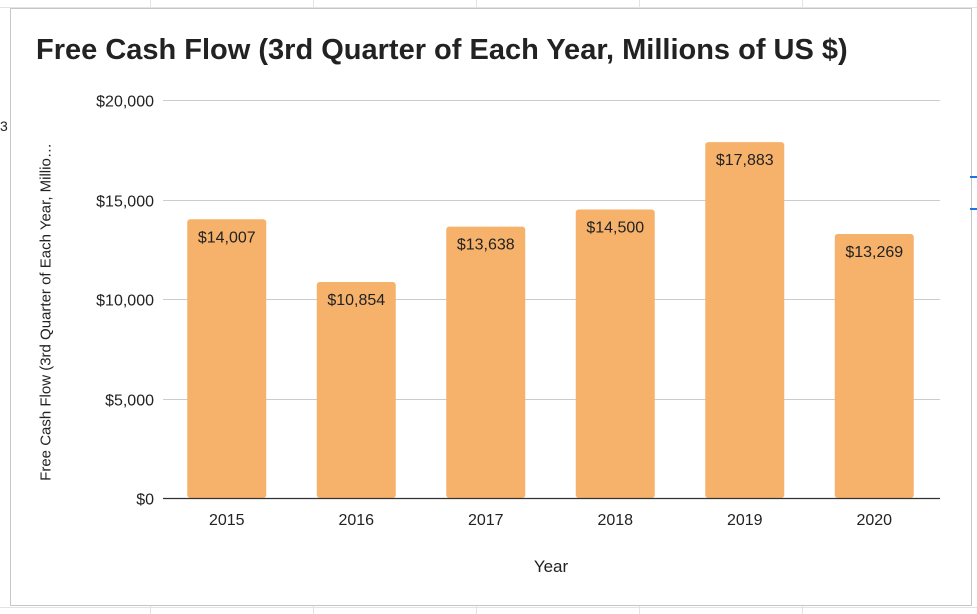  I want to click on bar-2019, so click(745, 320).